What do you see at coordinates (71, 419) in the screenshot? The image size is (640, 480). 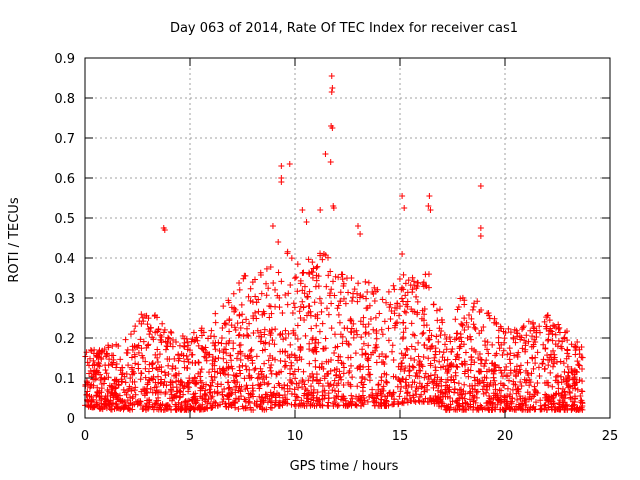 I see `y-tick-label: 0` at bounding box center [71, 419].